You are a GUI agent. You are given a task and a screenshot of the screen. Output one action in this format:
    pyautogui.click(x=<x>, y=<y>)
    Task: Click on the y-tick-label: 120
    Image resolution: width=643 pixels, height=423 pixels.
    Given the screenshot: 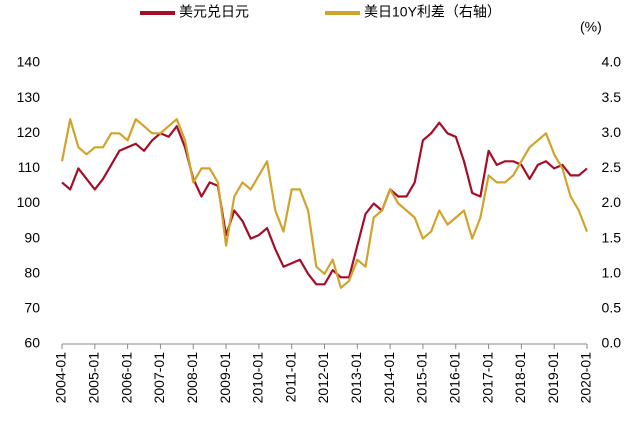 What is the action you would take?
    pyautogui.click(x=29, y=132)
    